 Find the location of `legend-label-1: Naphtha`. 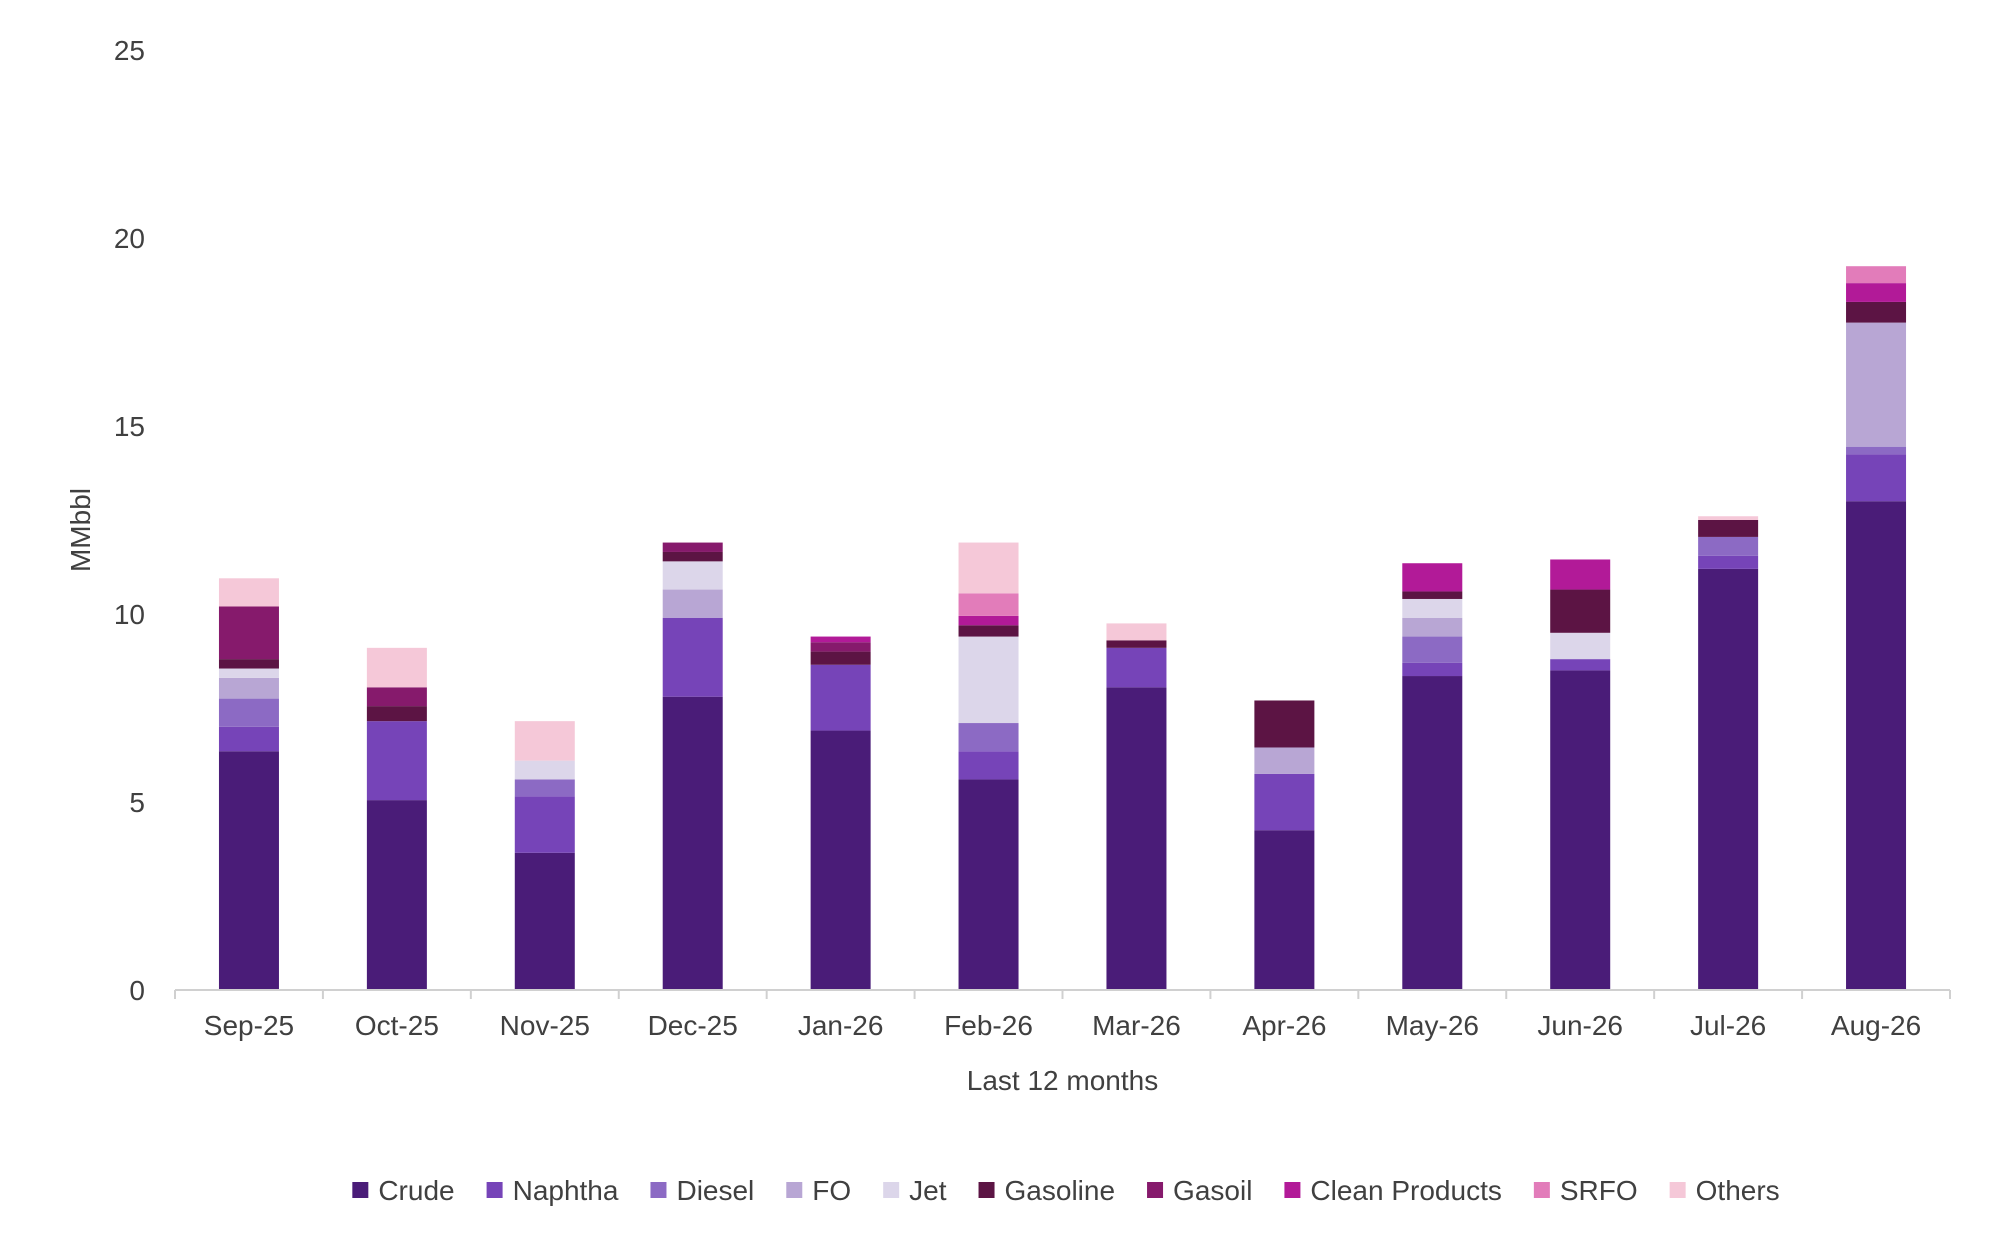

legend-label-1: Naphtha is located at coordinates (566, 1190).